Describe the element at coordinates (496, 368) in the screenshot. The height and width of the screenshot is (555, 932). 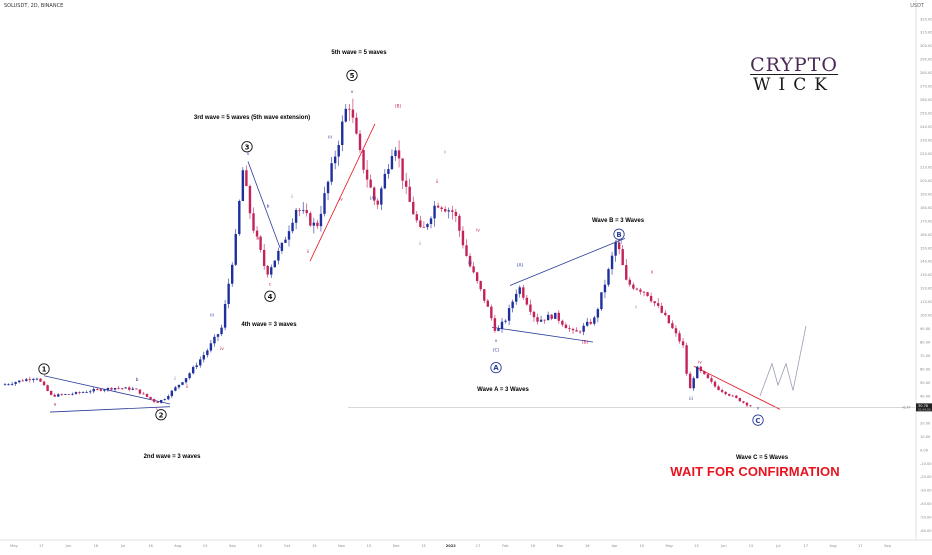
I see `wave-circle-label-A: A` at that location.